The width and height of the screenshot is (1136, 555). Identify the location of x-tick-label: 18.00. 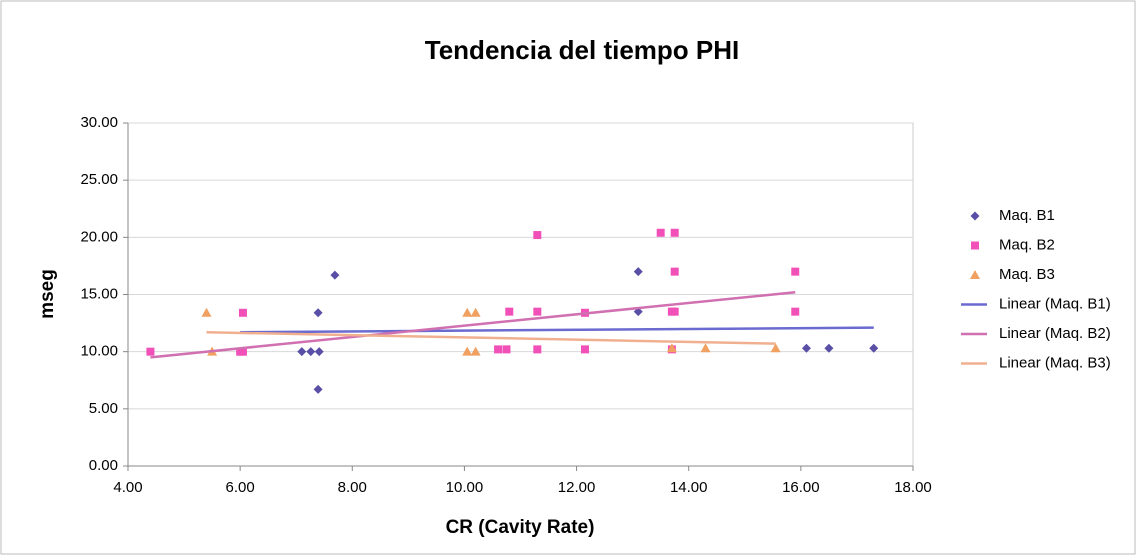
(913, 487).